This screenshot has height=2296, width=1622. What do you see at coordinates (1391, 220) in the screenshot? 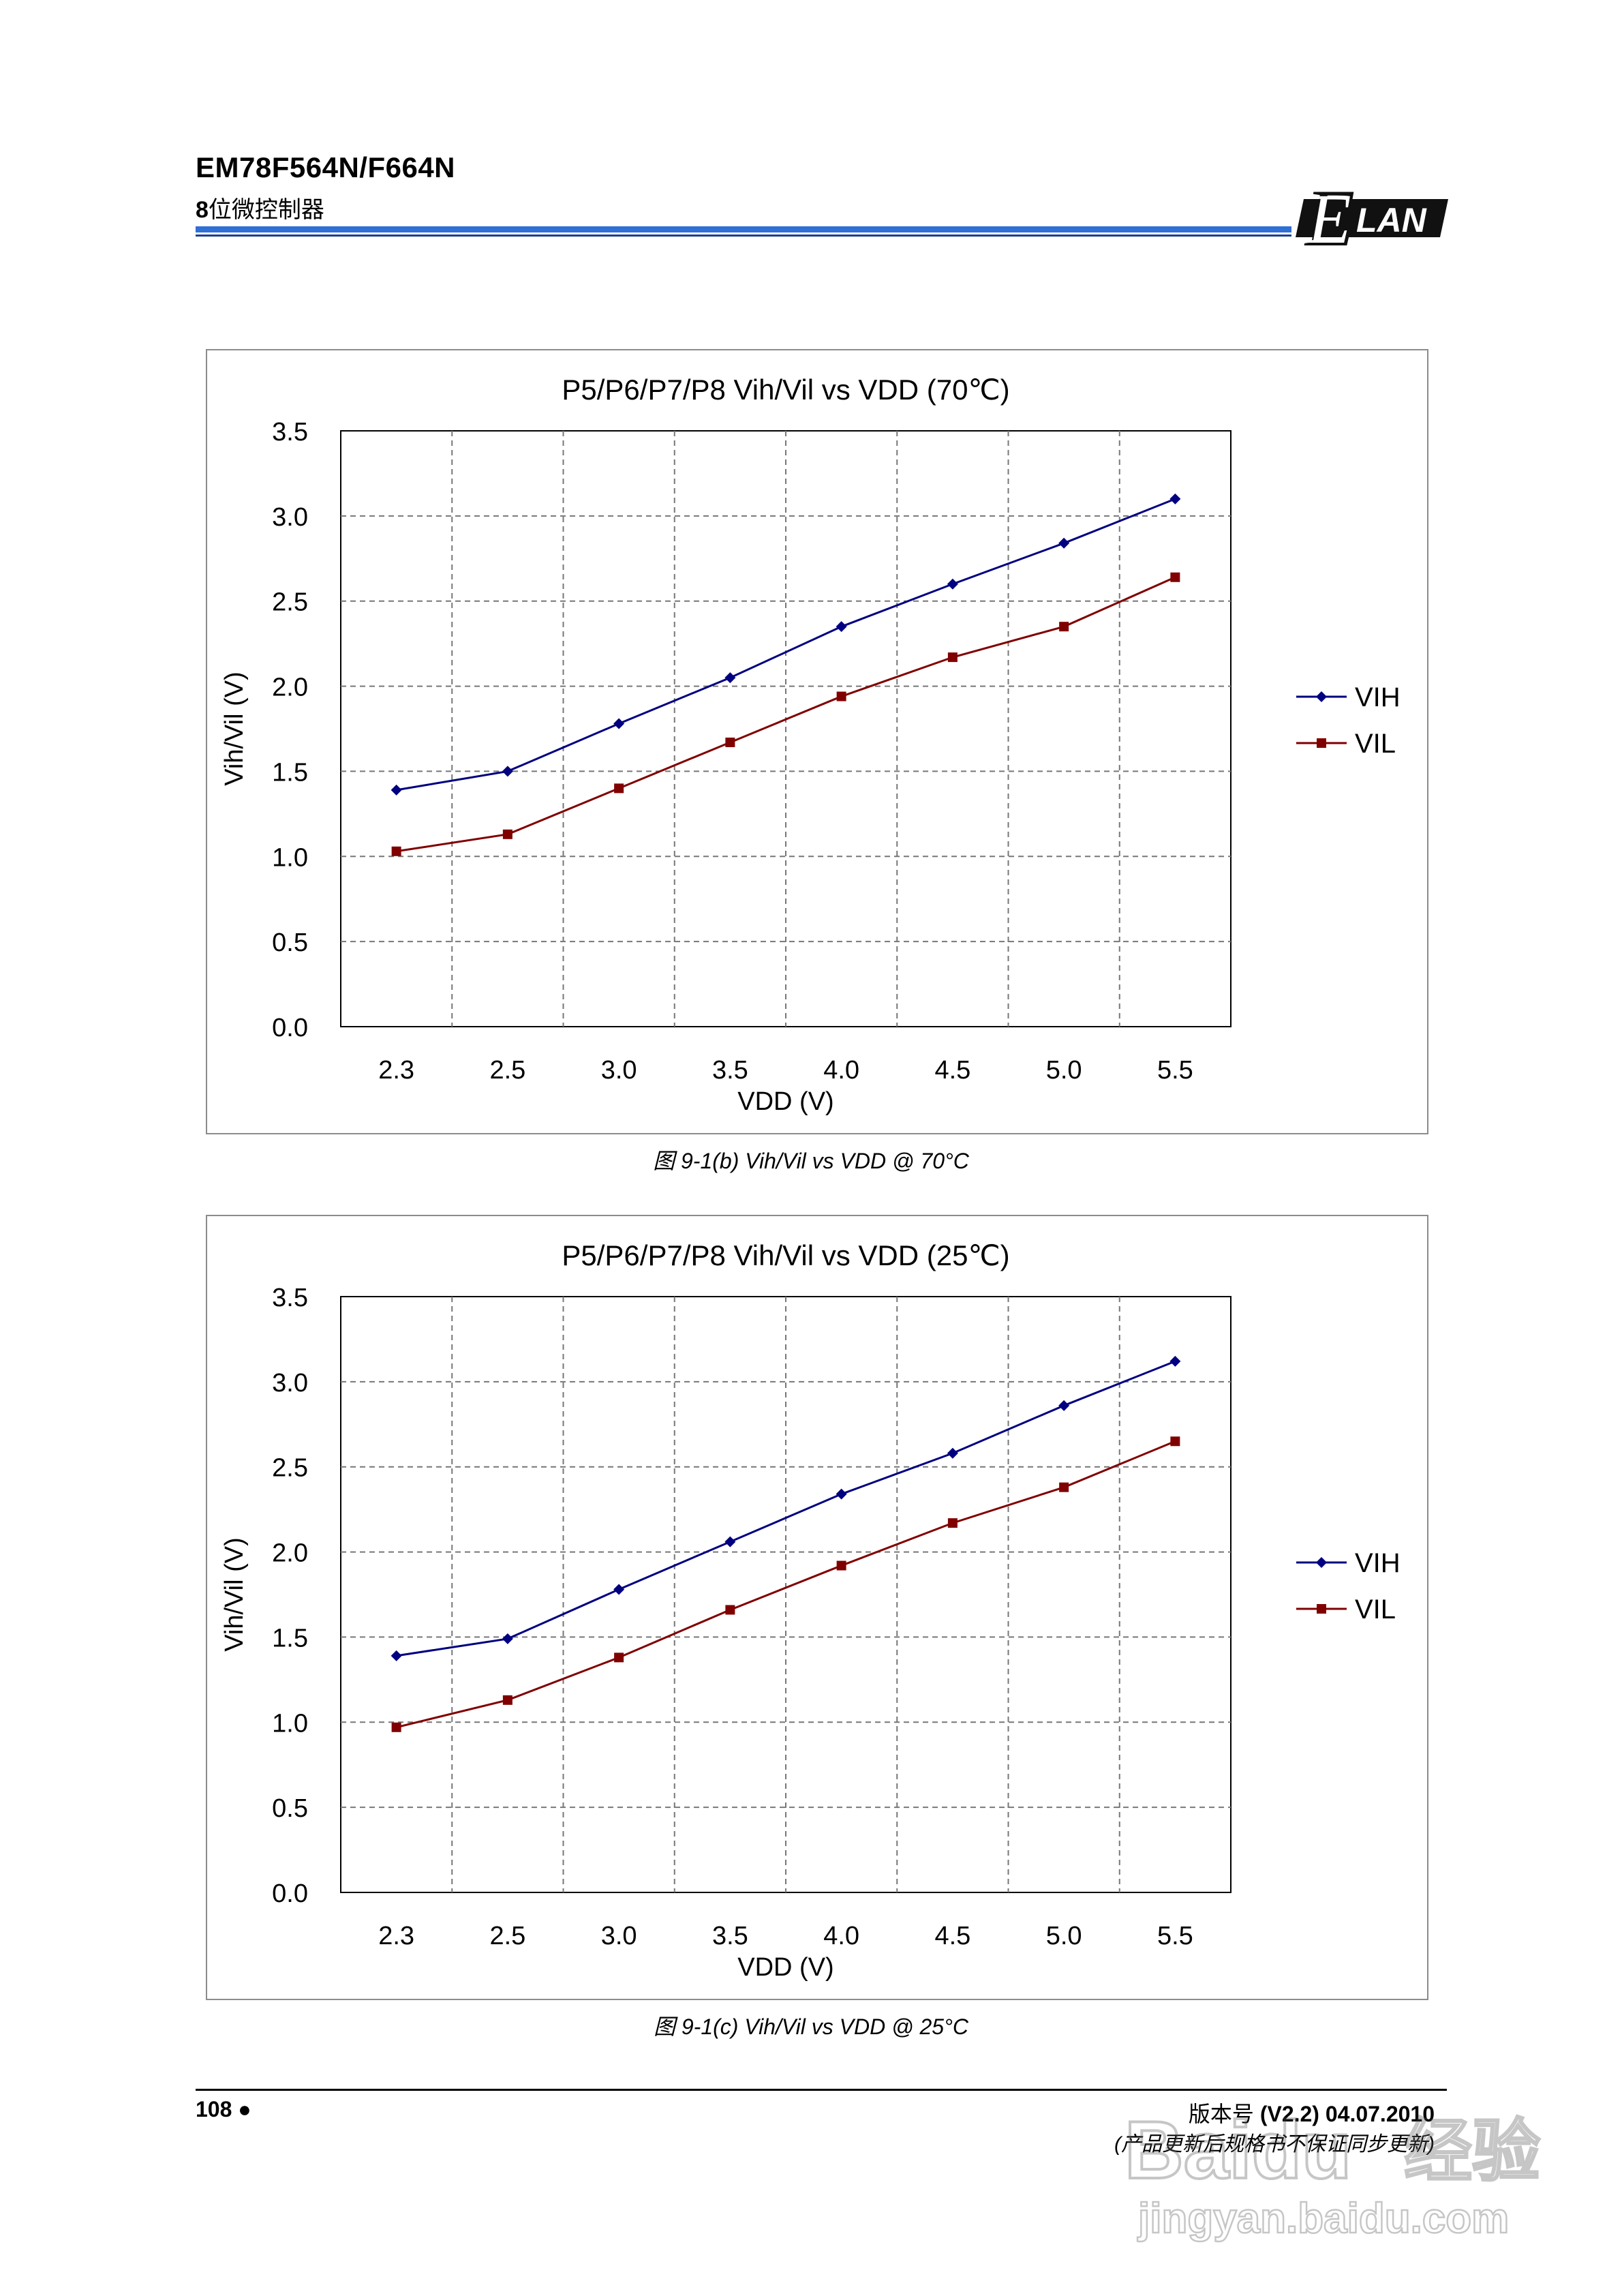
I see `svg-text: LAN` at bounding box center [1391, 220].